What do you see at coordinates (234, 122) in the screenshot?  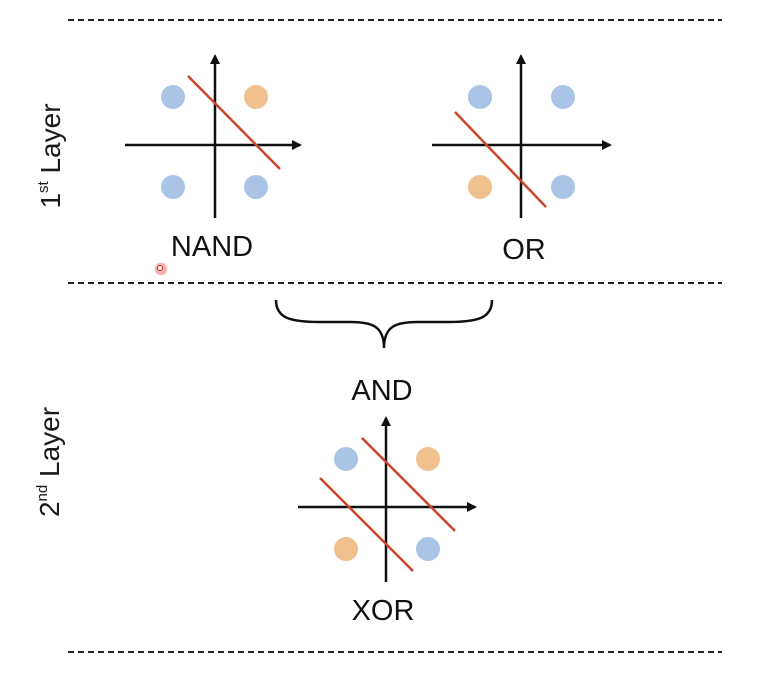 I see `nand-boundary-line` at bounding box center [234, 122].